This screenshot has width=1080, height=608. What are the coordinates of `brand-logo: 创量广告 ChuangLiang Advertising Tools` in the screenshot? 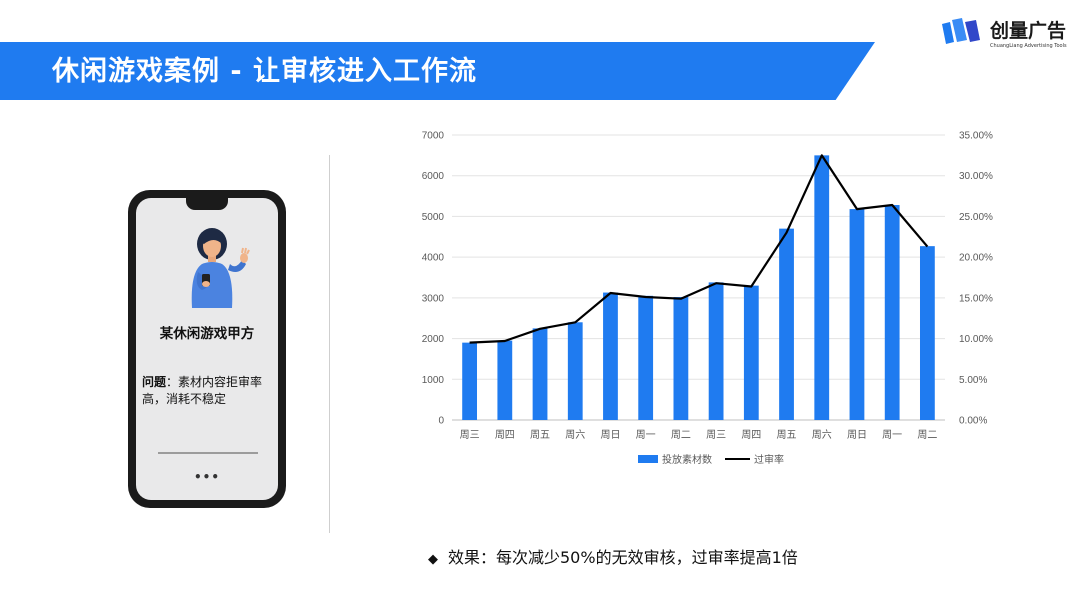 It's located at (1005, 32).